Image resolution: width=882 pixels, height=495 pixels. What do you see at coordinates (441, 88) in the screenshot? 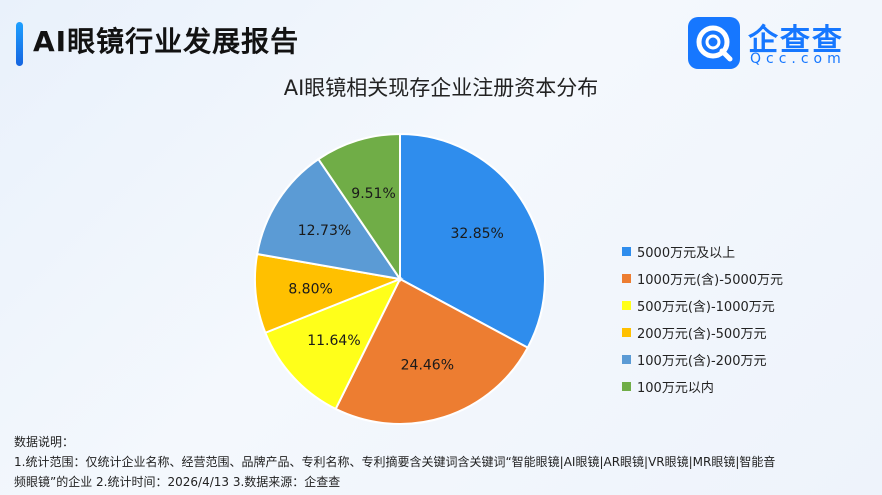
I see `chart-title: AI眼镜相关现存企业注册资本分布` at bounding box center [441, 88].